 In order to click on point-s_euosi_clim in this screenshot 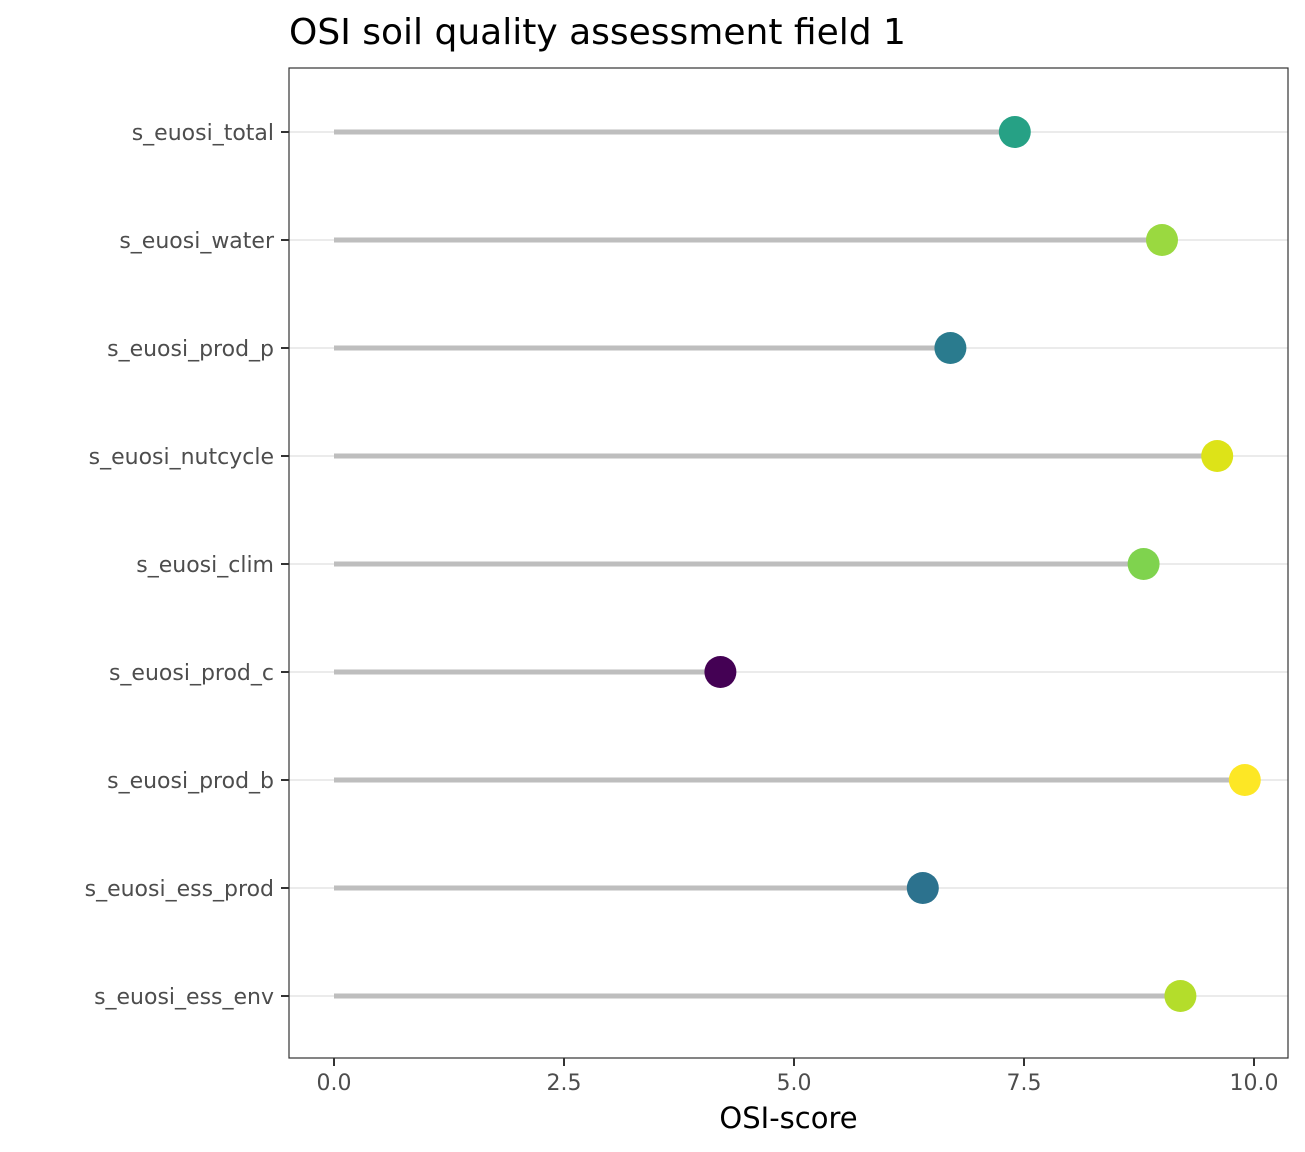, I will do `click(1143, 564)`.